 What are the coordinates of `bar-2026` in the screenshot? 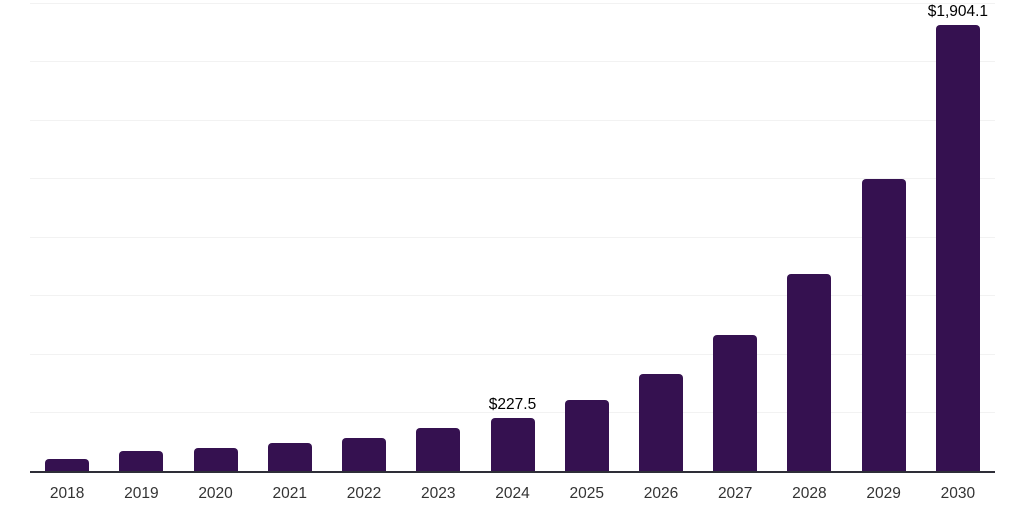 It's located at (660, 422).